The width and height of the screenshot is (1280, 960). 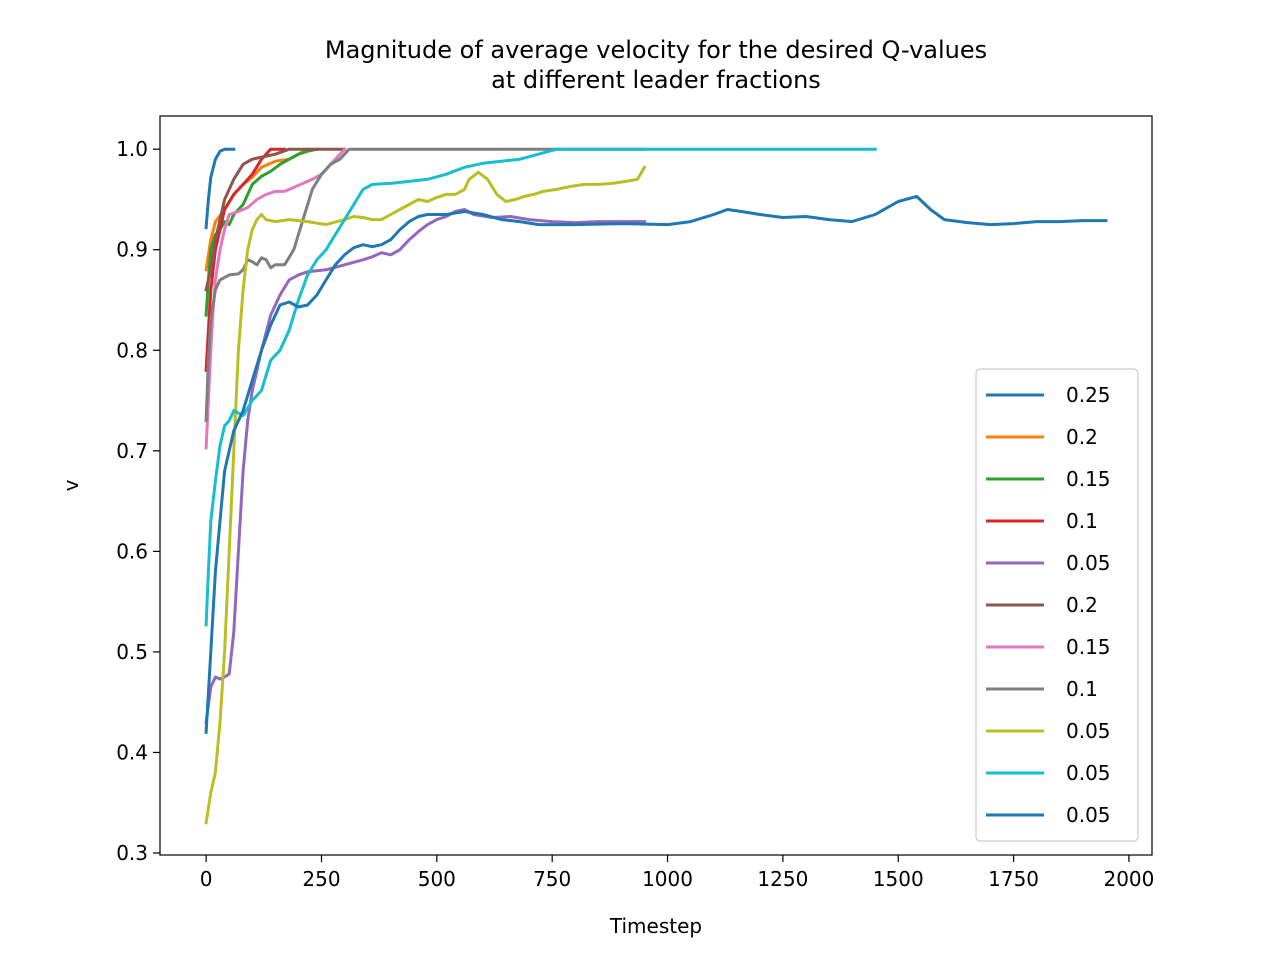 What do you see at coordinates (71, 485) in the screenshot?
I see `y-axis-label: v` at bounding box center [71, 485].